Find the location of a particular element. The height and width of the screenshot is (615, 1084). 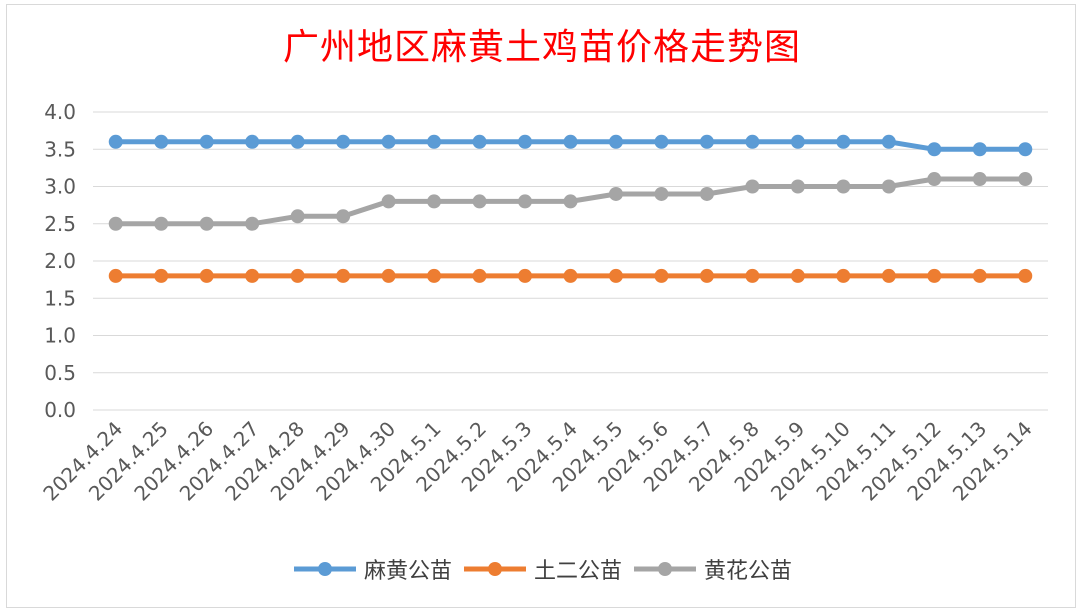

y-tick-label: 0.0 is located at coordinates (60, 410).